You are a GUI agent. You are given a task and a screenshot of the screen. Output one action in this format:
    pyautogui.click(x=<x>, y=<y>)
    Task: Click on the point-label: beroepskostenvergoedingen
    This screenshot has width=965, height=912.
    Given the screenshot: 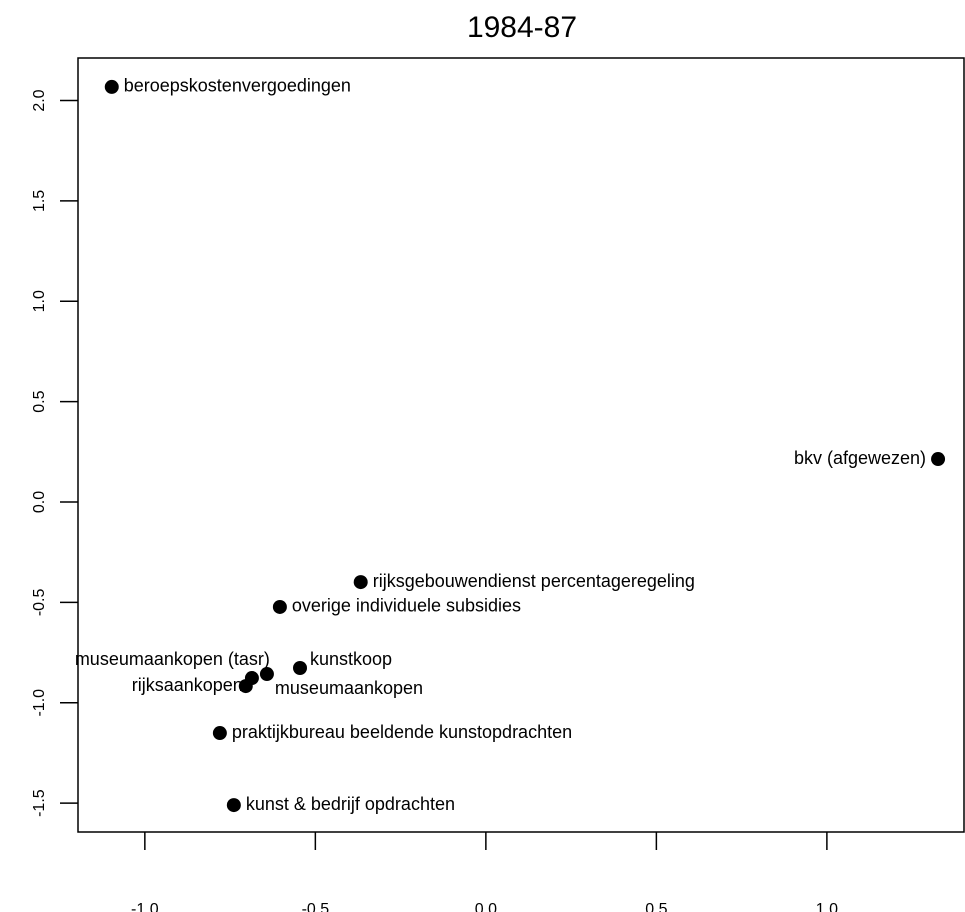 What is the action you would take?
    pyautogui.click(x=237, y=86)
    